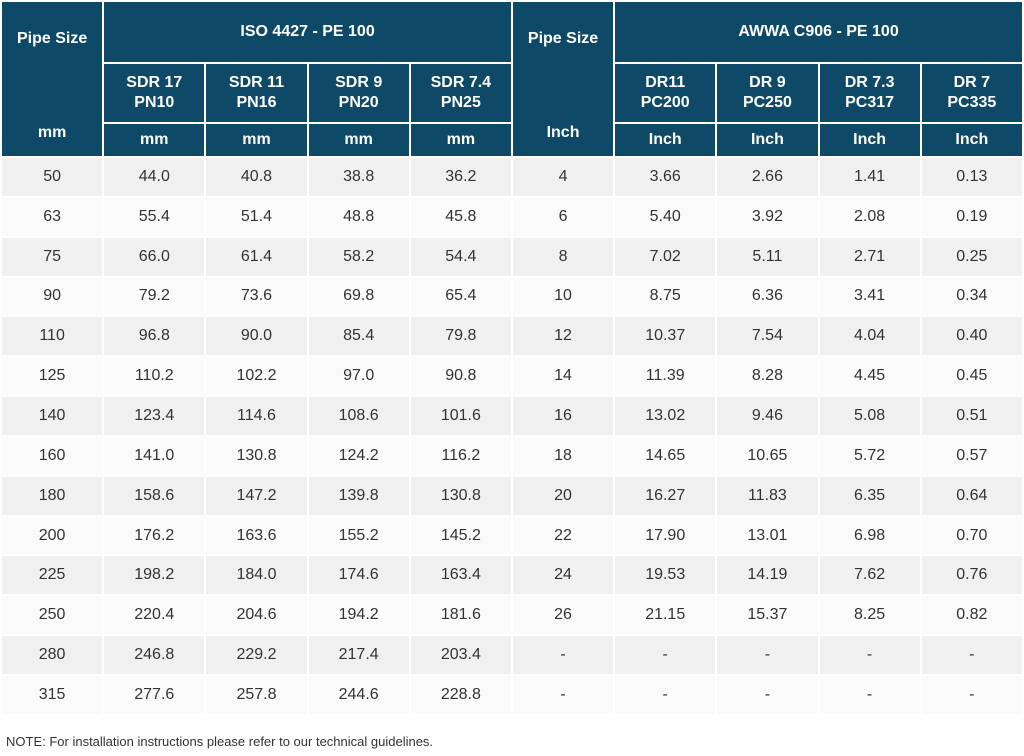 The width and height of the screenshot is (1024, 756). What do you see at coordinates (767, 93) in the screenshot?
I see `awwa-col-header: DR 9 PC250` at bounding box center [767, 93].